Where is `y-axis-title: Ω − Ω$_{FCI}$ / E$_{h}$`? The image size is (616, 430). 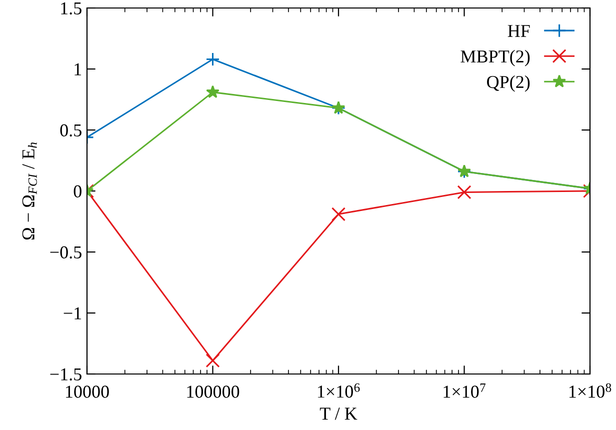 y-axis-title: Ω − Ω$_{FCI}$ / E$_{h}$ is located at coordinates (29, 191).